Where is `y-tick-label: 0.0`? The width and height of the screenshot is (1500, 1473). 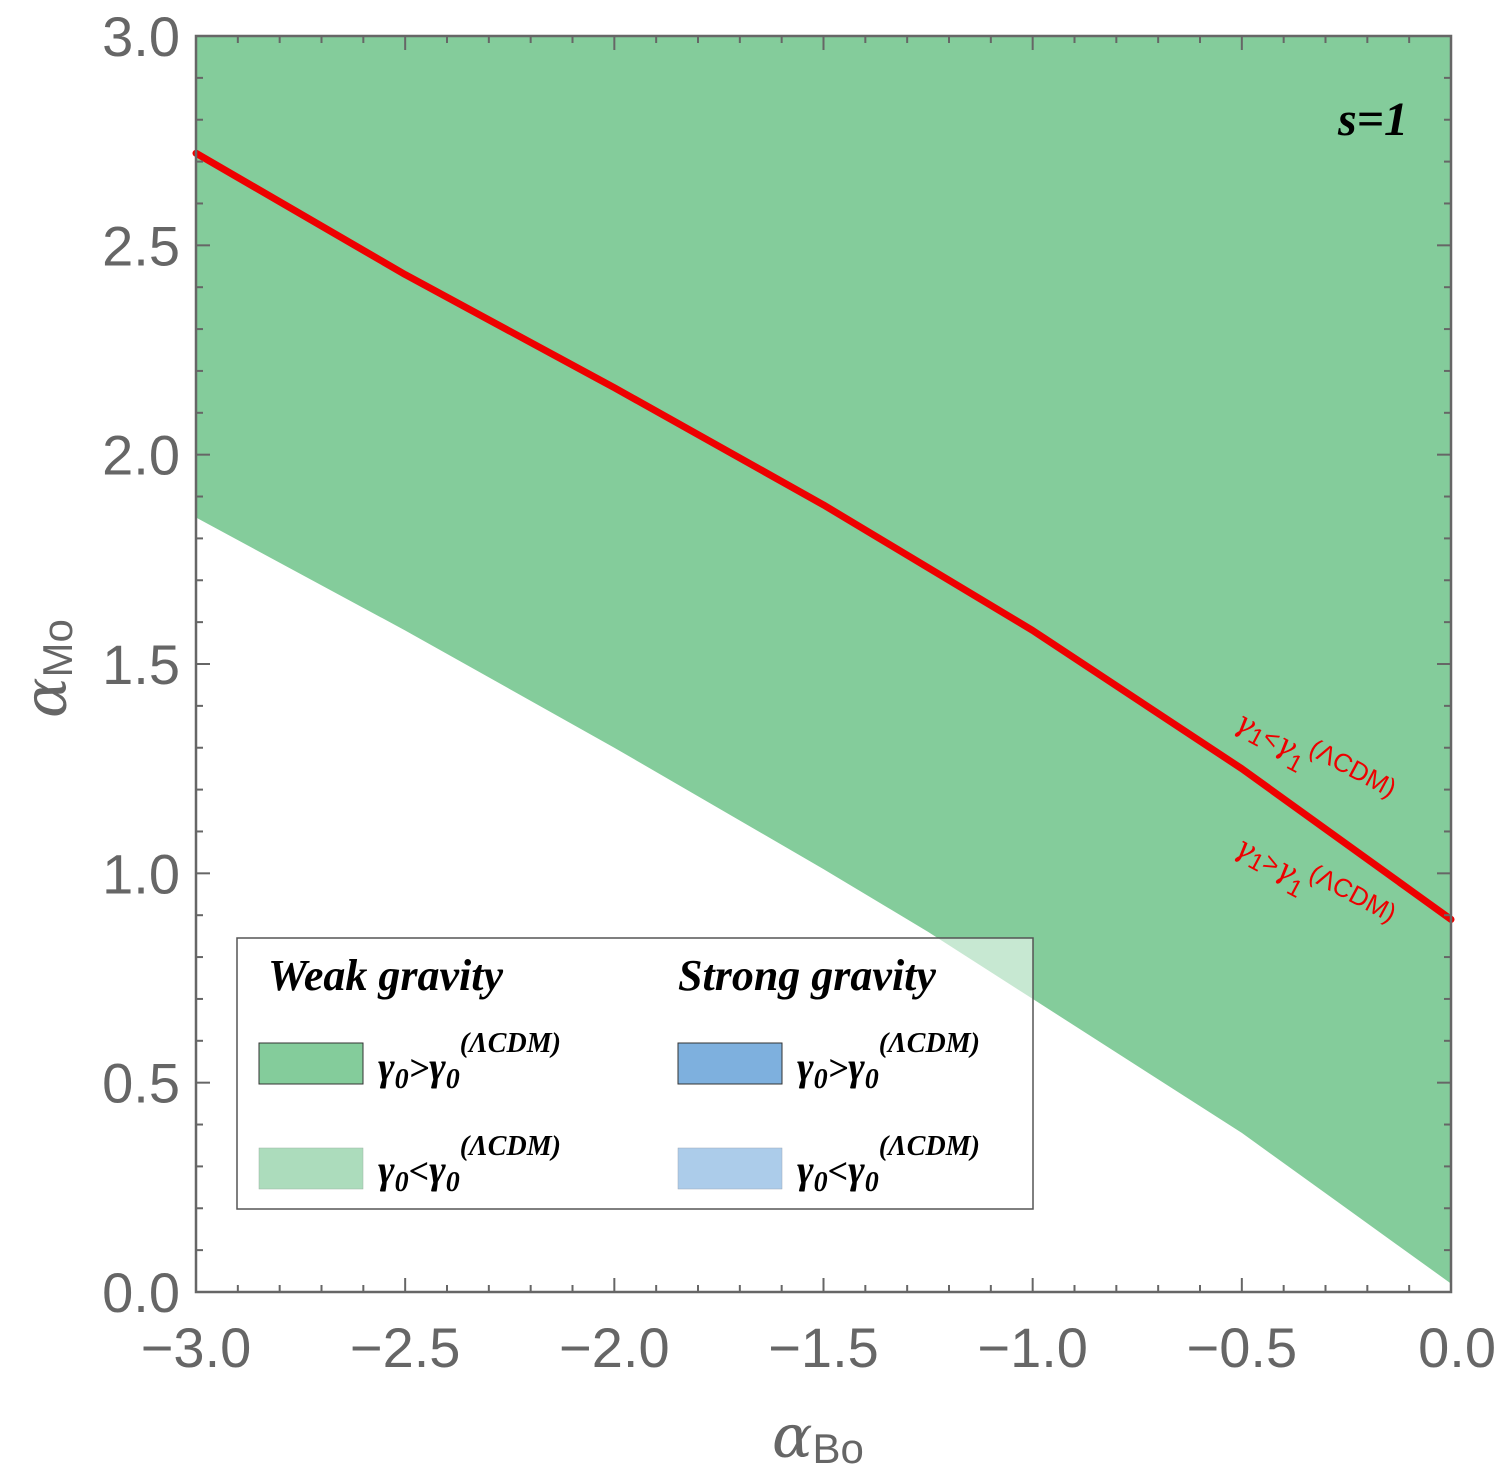 y-tick-label: 0.0 is located at coordinates (141, 1292).